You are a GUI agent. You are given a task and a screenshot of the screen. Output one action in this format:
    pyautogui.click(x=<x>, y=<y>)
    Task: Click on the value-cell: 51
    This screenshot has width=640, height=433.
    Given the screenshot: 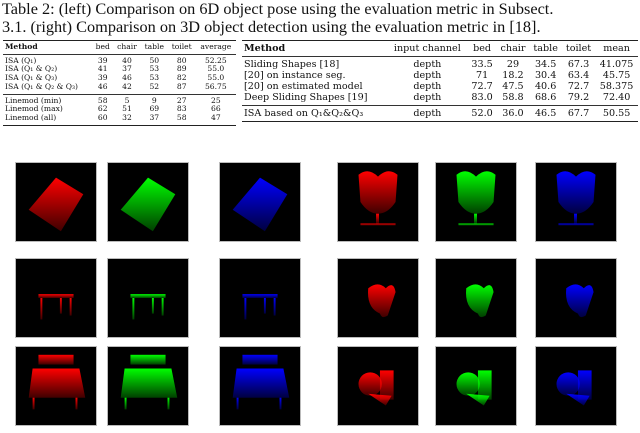 What is the action you would take?
    pyautogui.click(x=127, y=109)
    